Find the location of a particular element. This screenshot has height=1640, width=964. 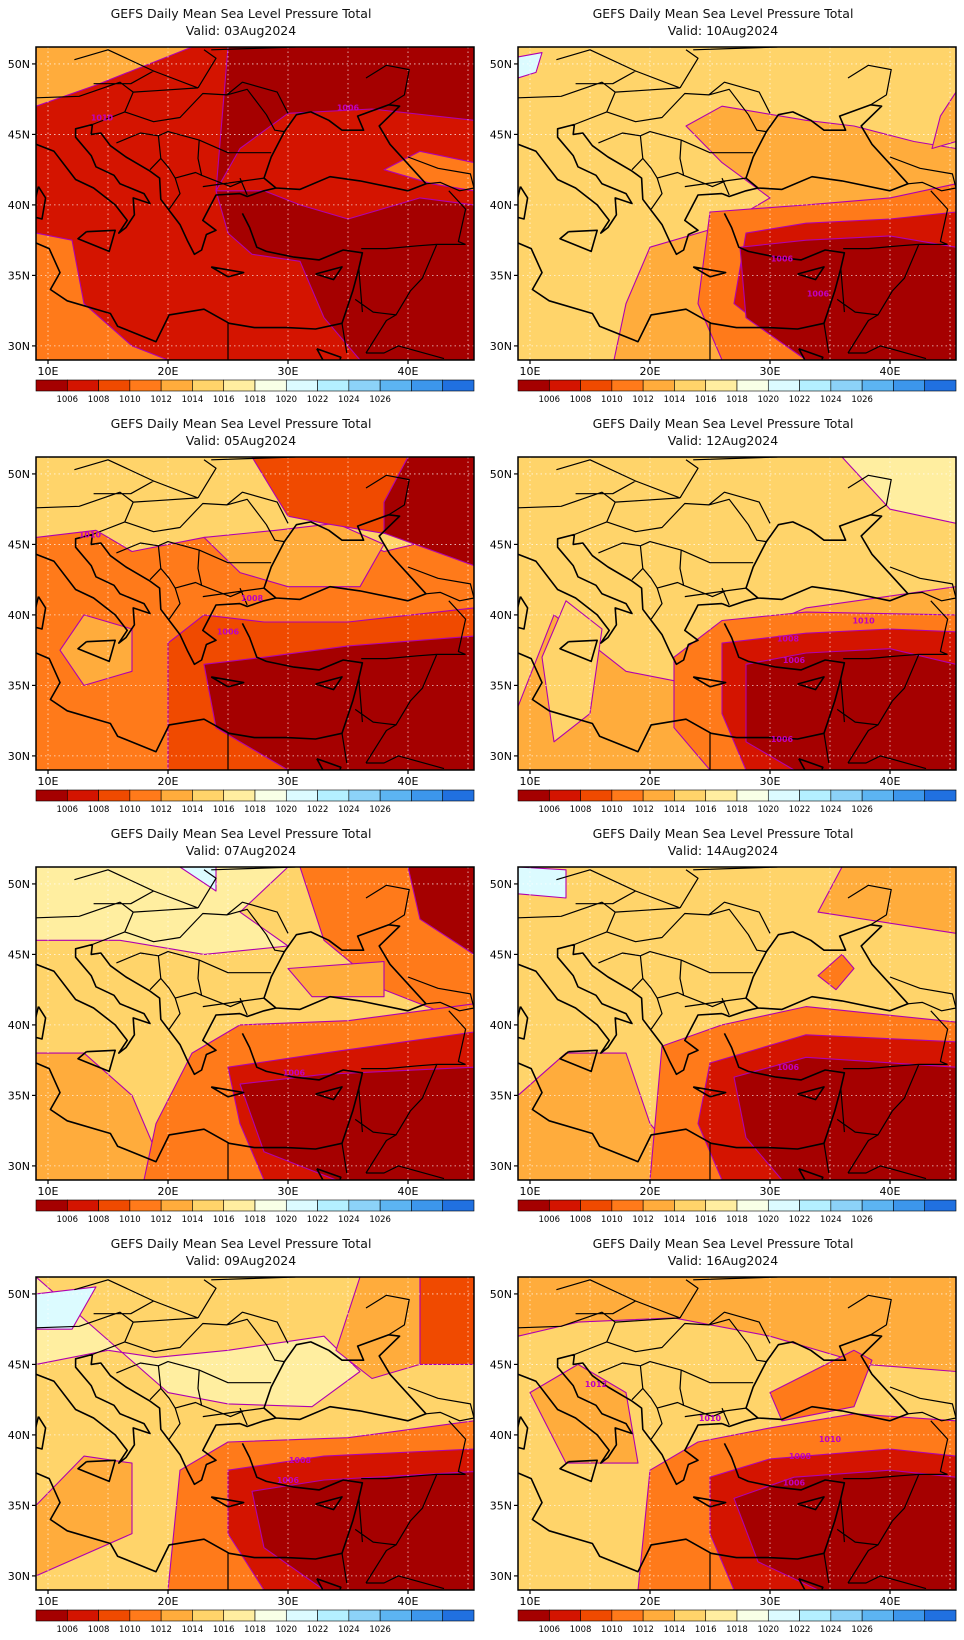

colorbar-label: 1012 is located at coordinates (643, 1630).